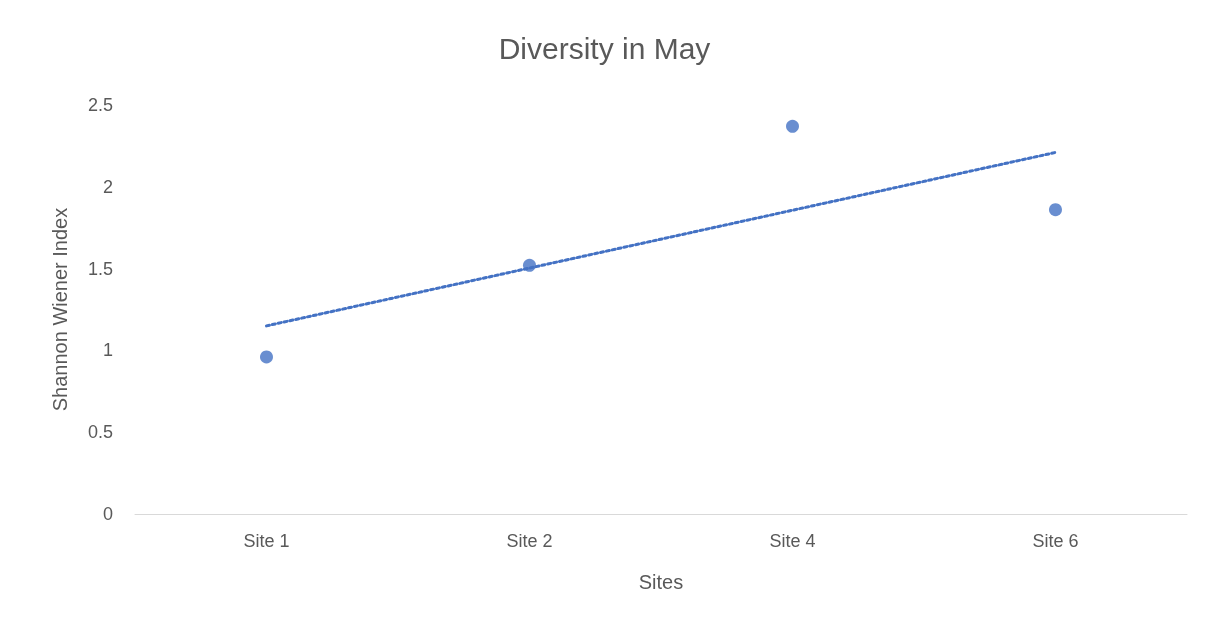  Describe the element at coordinates (107, 350) in the screenshot. I see `y-tick-label: 1` at that location.